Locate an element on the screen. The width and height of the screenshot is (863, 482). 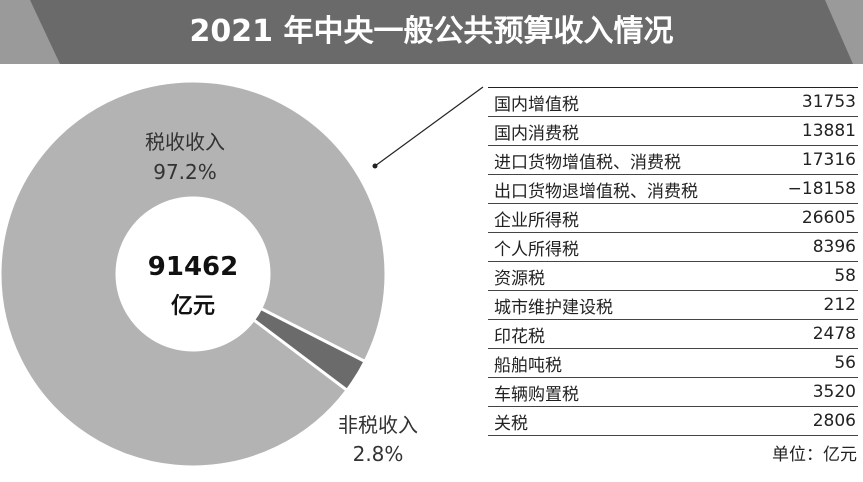
table-row: 车辆购置税 3520 is located at coordinates (673, 392).